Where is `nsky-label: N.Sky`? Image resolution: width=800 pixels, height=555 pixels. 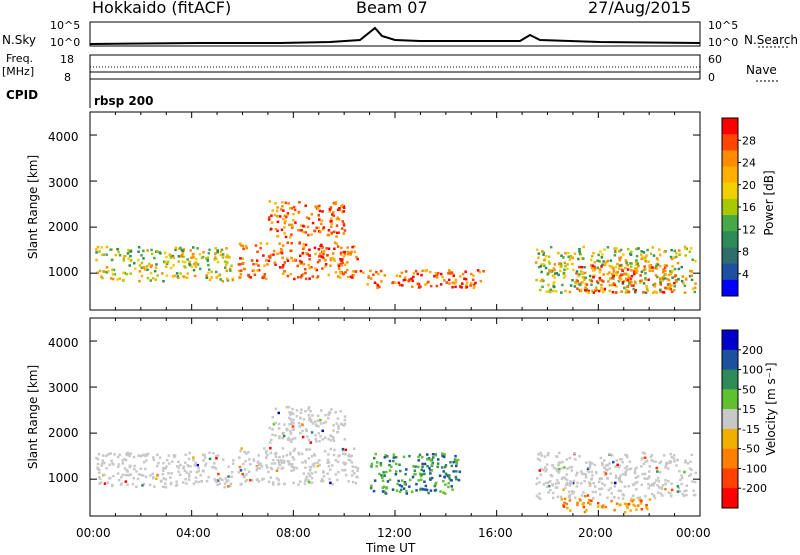 nsky-label: N.Sky is located at coordinates (19, 40).